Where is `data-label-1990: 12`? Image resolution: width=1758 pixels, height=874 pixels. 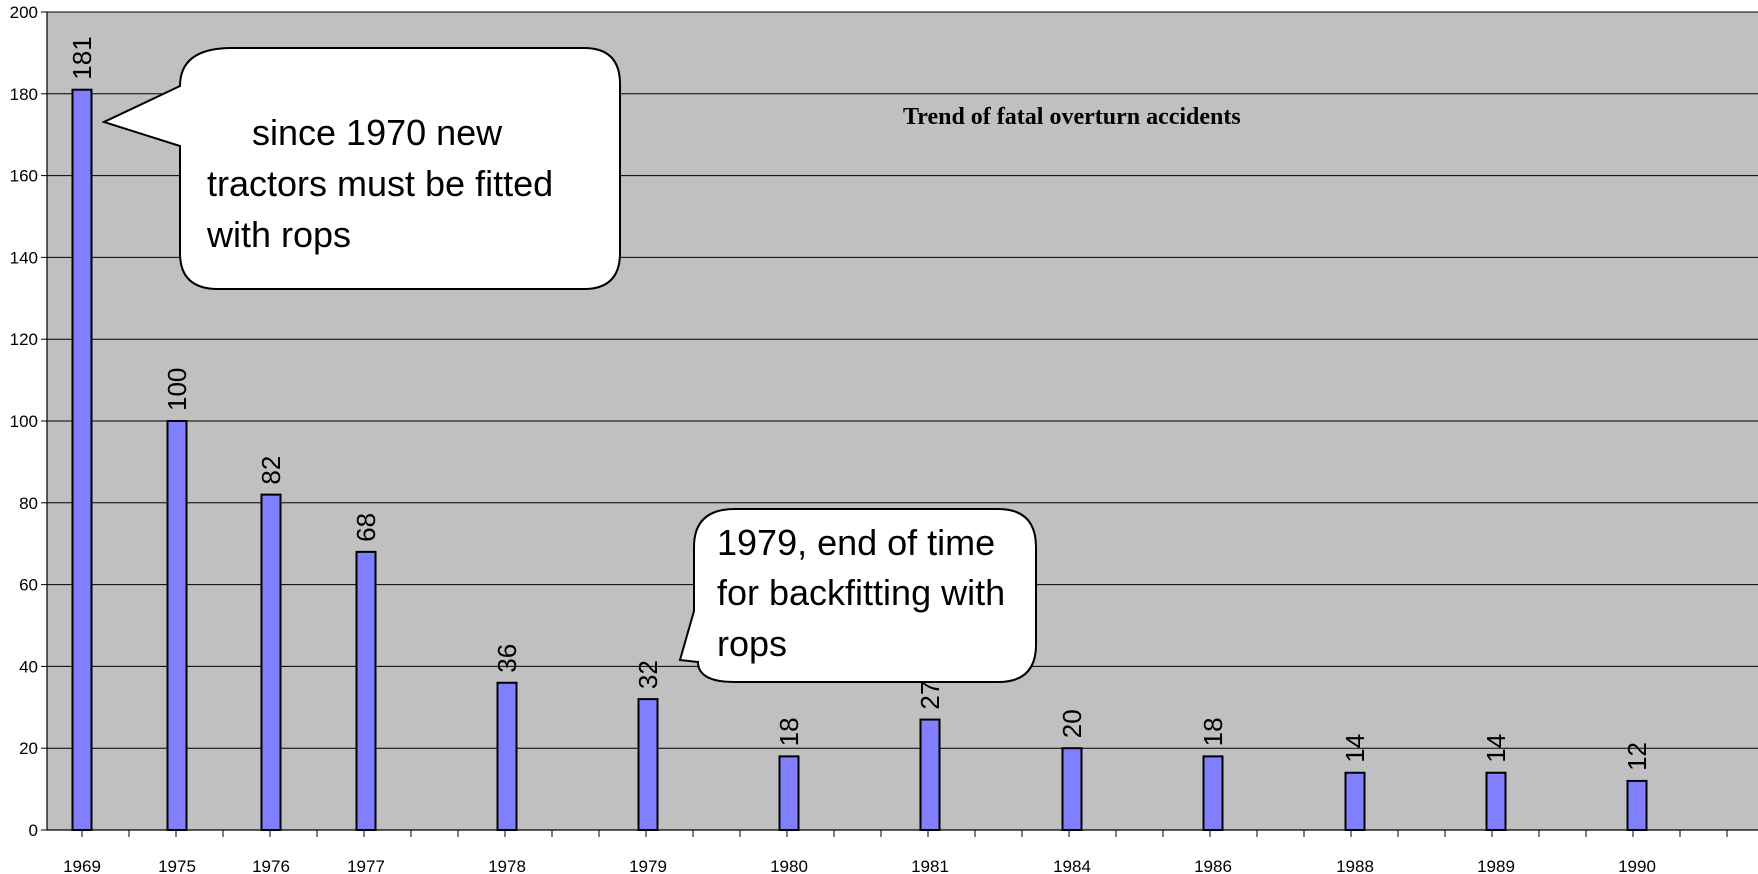
data-label-1990: 12 is located at coordinates (1637, 756).